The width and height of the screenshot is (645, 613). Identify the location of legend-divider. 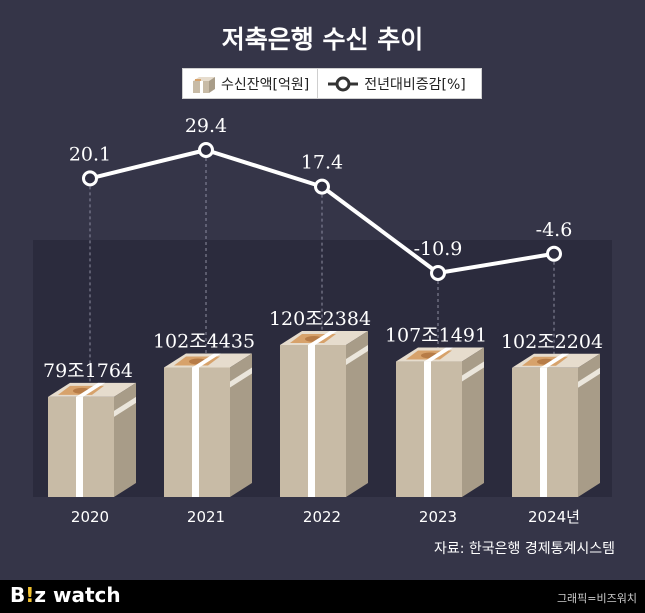
(318, 83).